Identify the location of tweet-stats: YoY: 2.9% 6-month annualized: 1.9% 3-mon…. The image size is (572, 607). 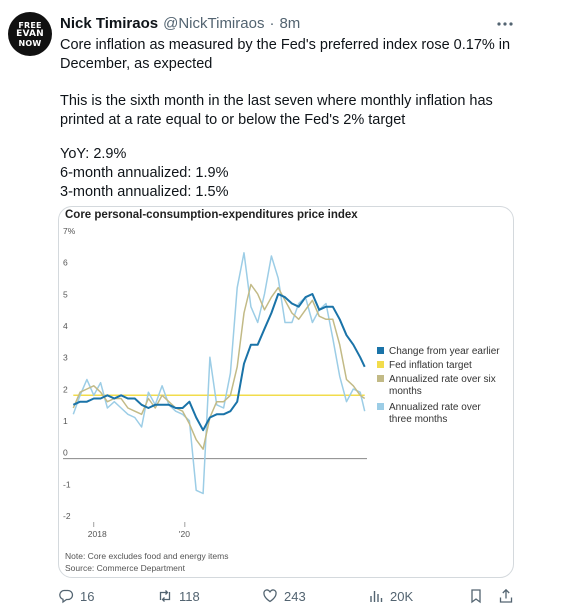
(290, 173).